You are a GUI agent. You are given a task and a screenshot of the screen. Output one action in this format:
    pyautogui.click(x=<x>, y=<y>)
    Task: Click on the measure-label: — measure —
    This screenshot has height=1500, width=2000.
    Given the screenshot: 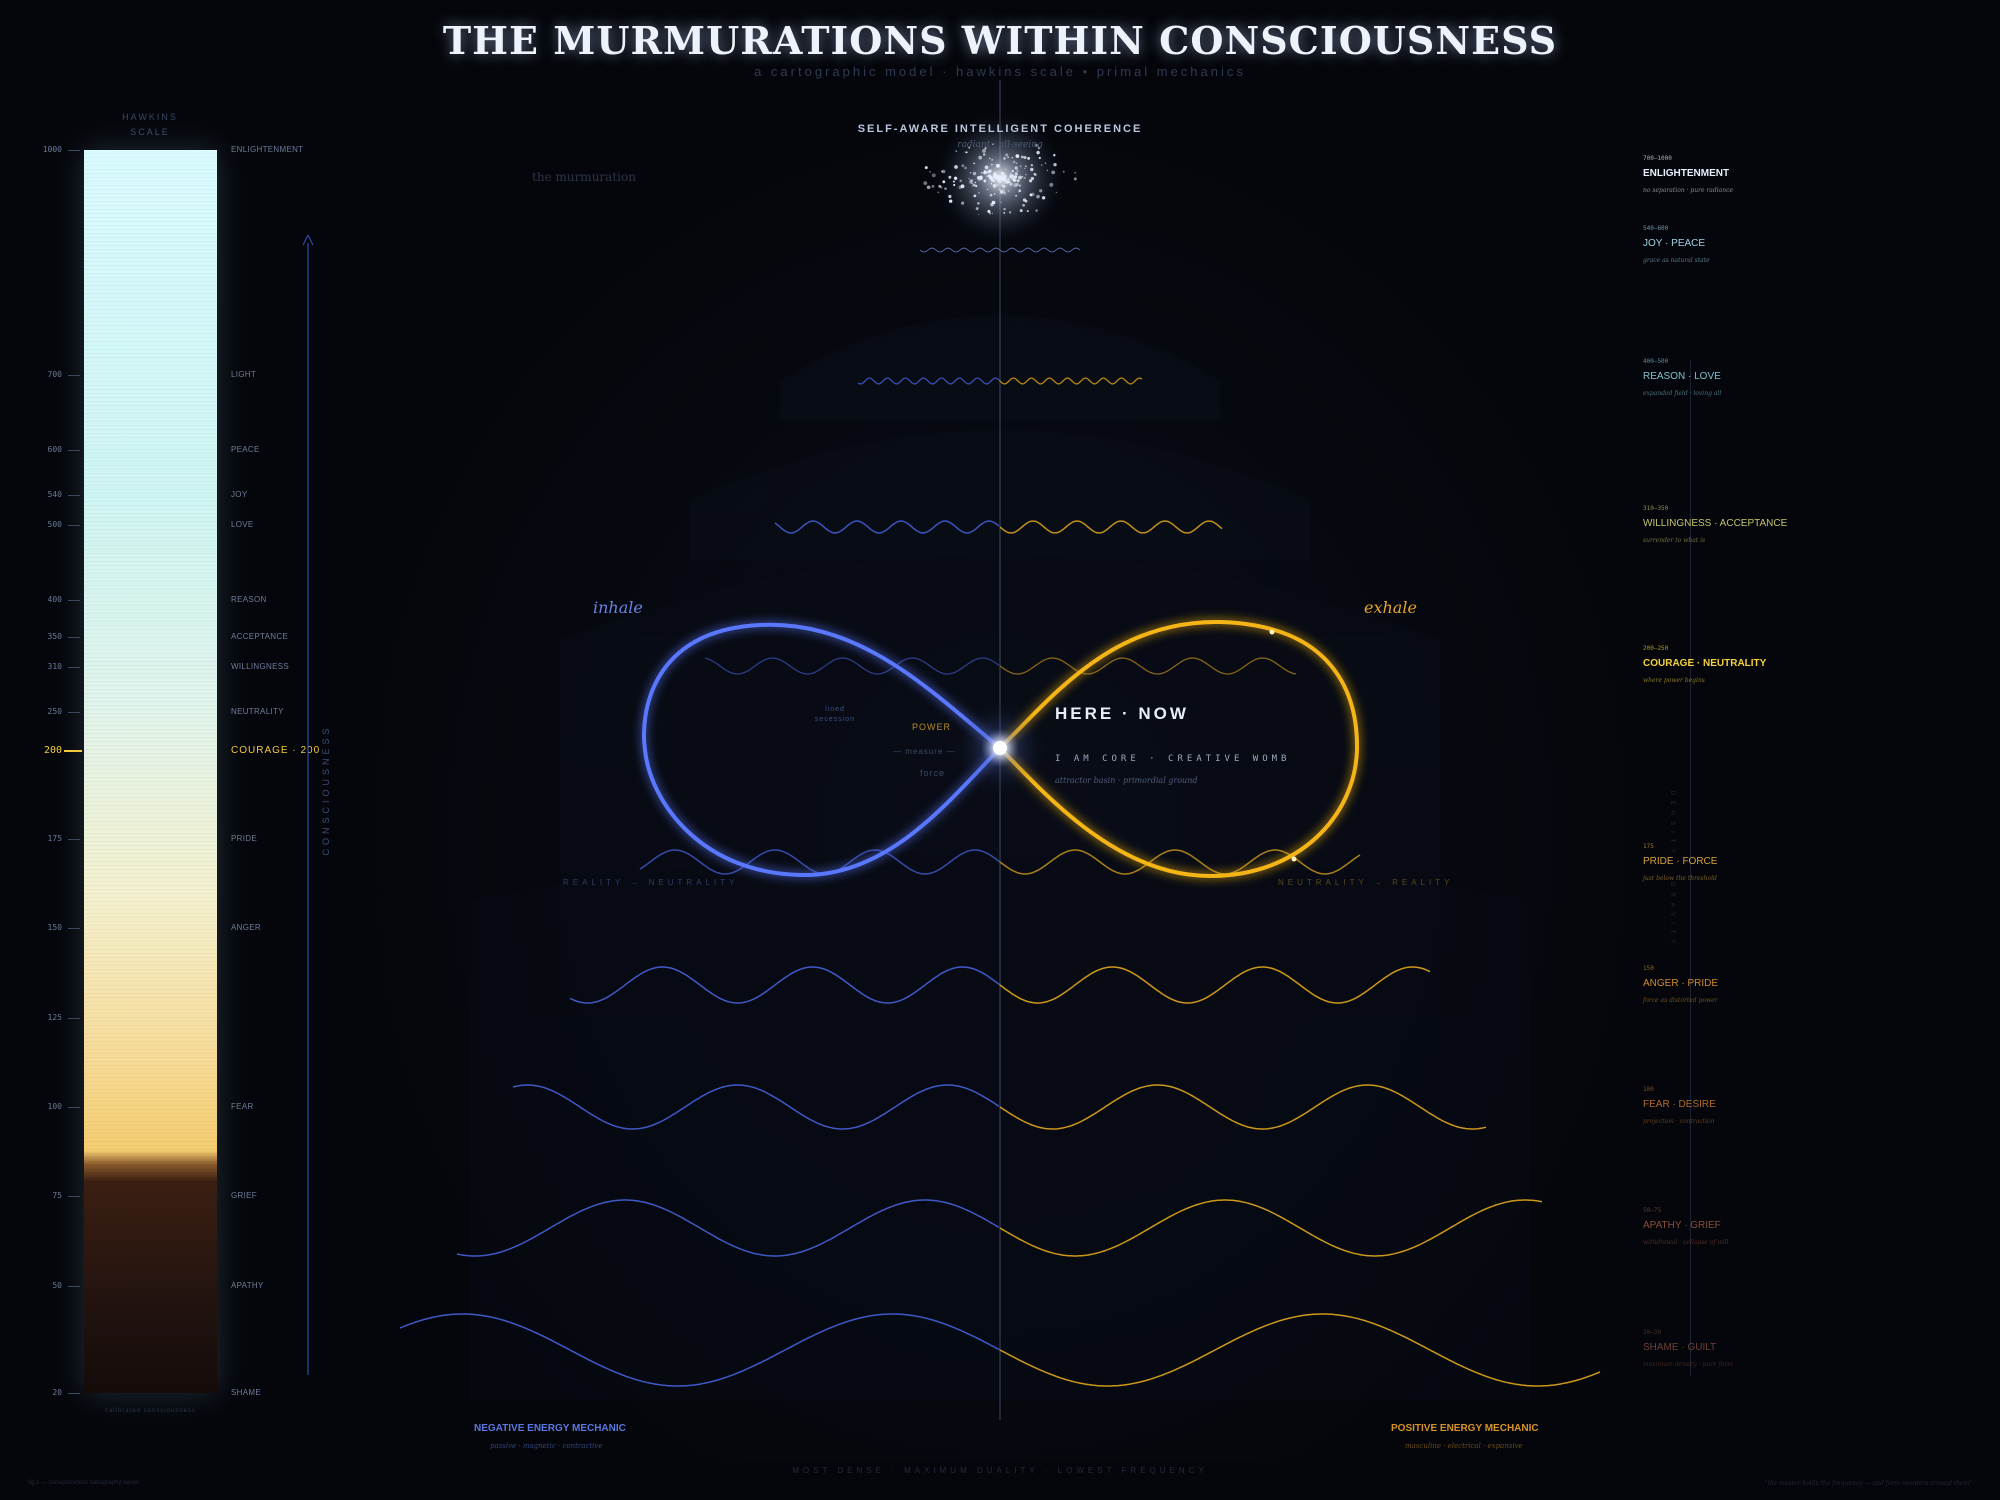 What is the action you would take?
    pyautogui.click(x=924, y=751)
    